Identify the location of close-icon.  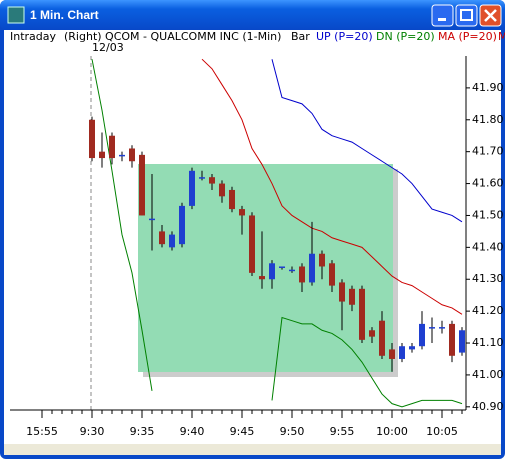
(490, 15).